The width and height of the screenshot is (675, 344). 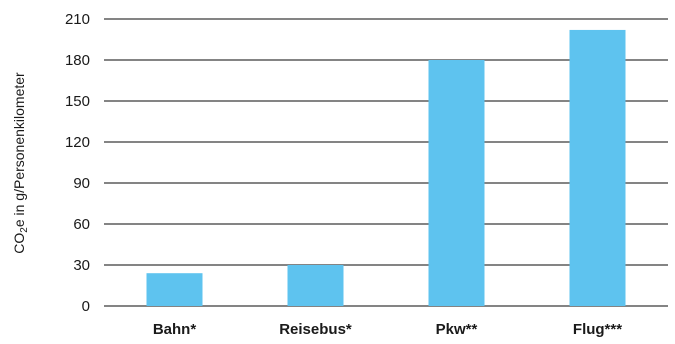 I want to click on y-tick-label: 60, so click(x=81, y=224).